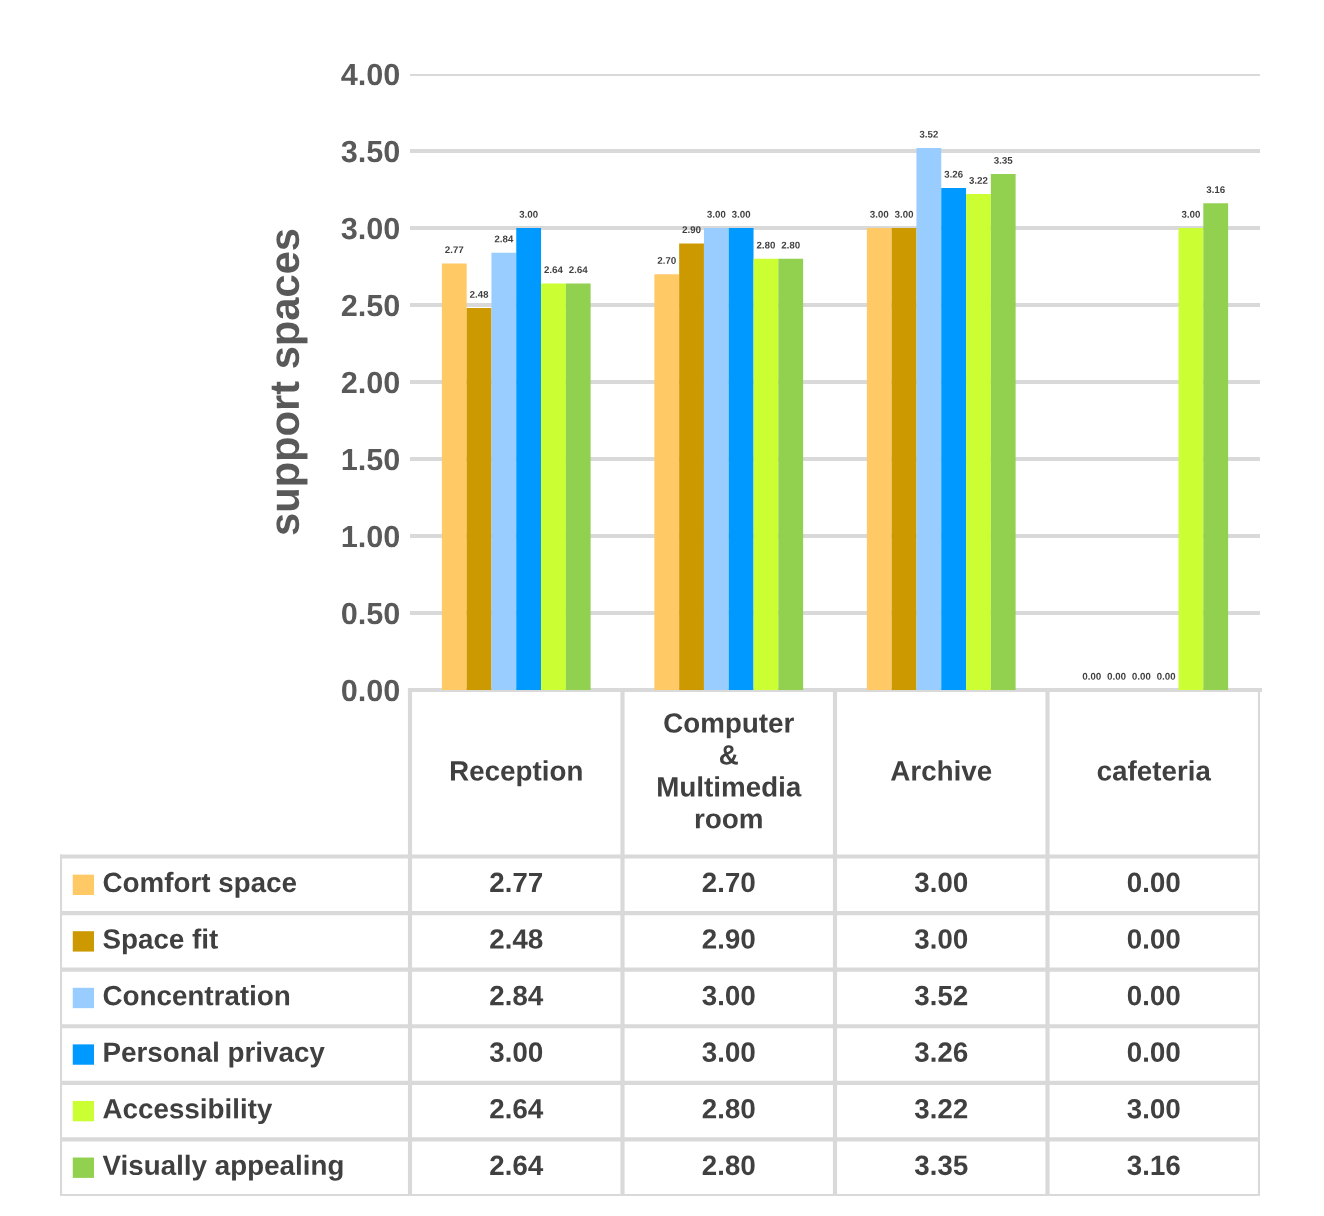 This screenshot has height=1216, width=1324. Describe the element at coordinates (214, 1054) in the screenshot. I see `legend-label: Personal privacy` at that location.